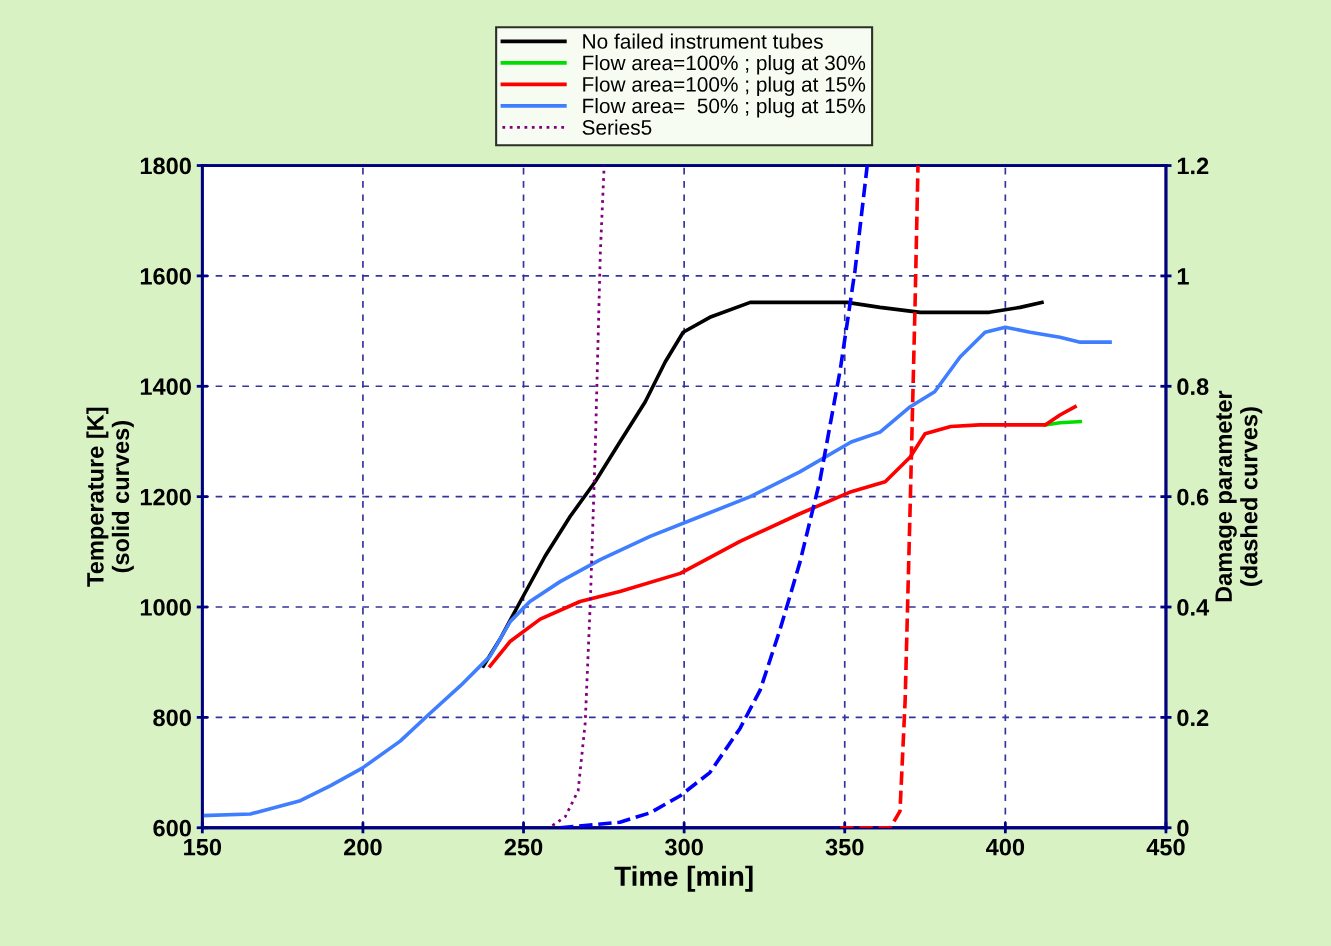 Image resolution: width=1331 pixels, height=946 pixels. I want to click on legend-label: Series5, so click(617, 127).